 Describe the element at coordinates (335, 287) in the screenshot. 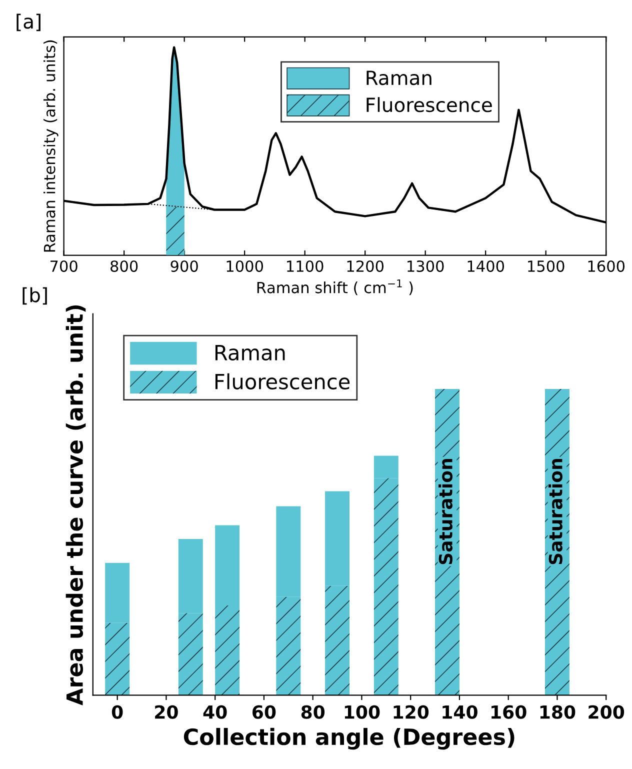

I see `x-axis-title: Raman shift ( cm$^{−1}$ )` at that location.